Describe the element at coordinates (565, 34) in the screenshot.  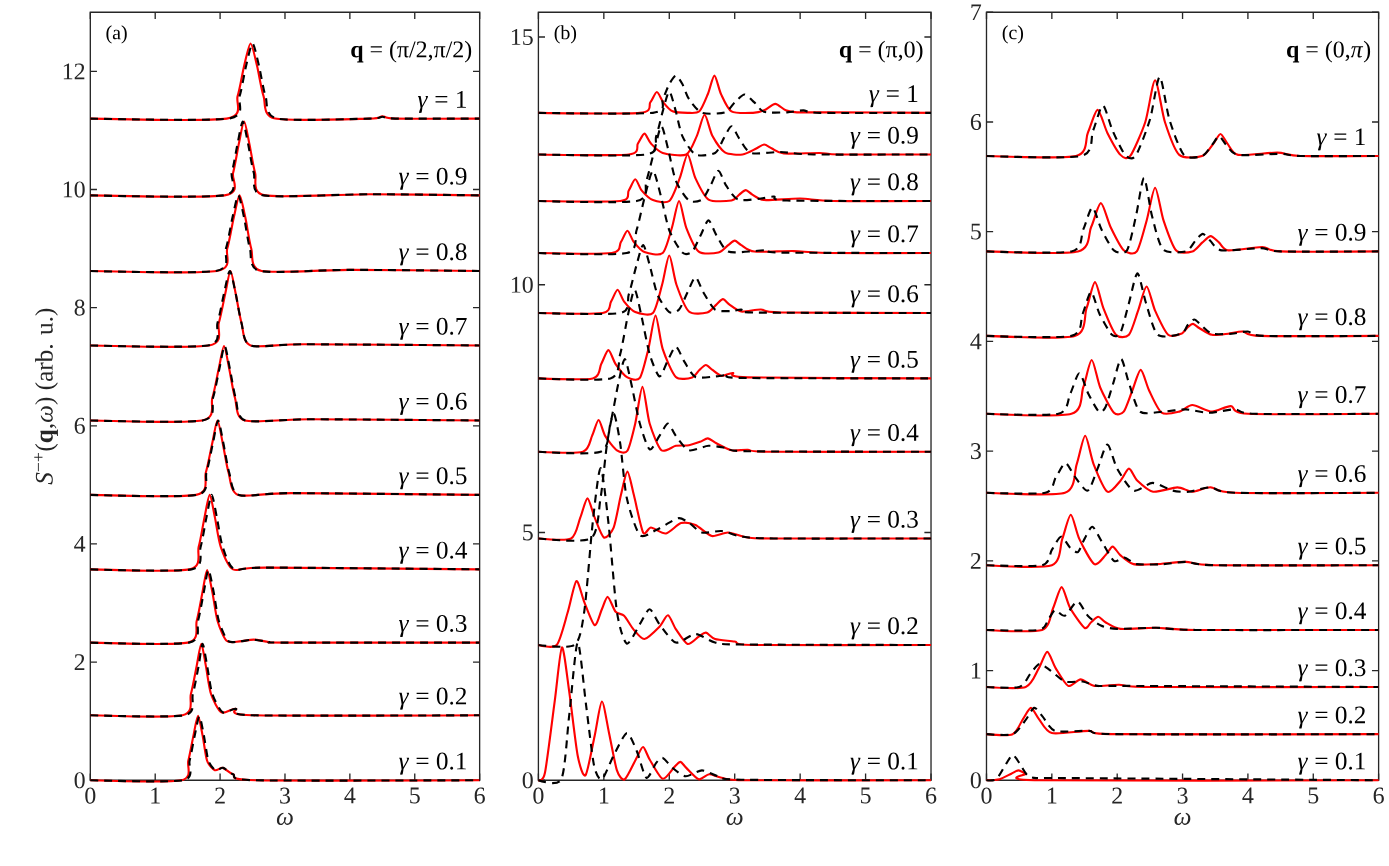
I see `annotation: (b)` at that location.